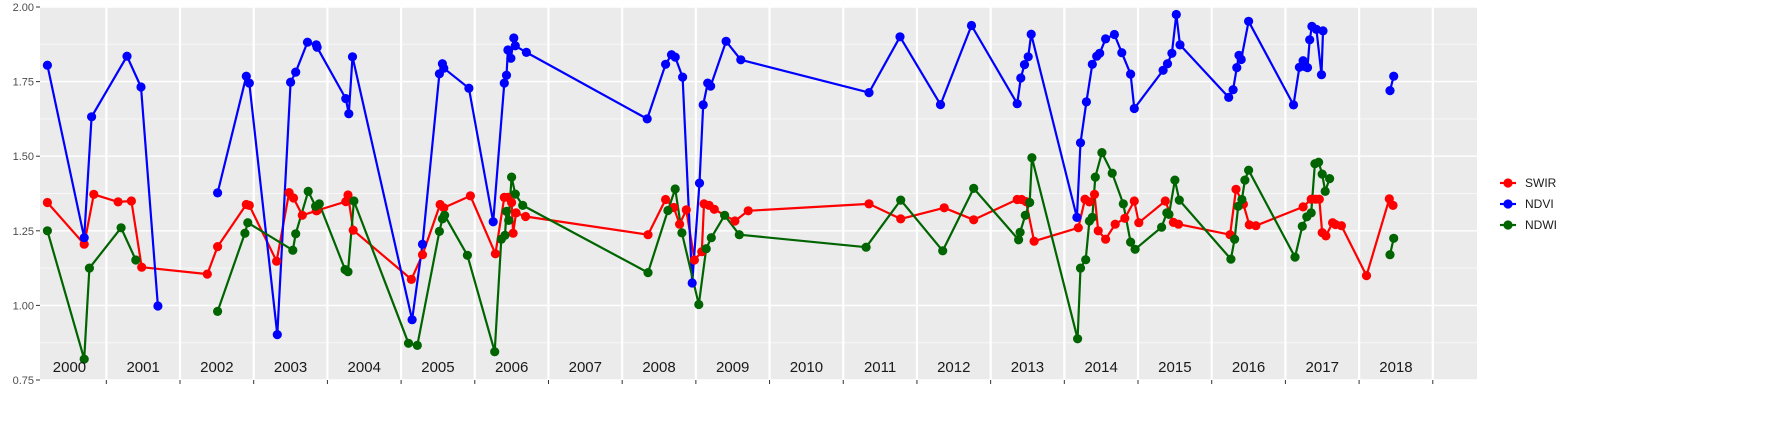 The image size is (1773, 442). What do you see at coordinates (1174, 367) in the screenshot?
I see `year-label: 2015` at bounding box center [1174, 367].